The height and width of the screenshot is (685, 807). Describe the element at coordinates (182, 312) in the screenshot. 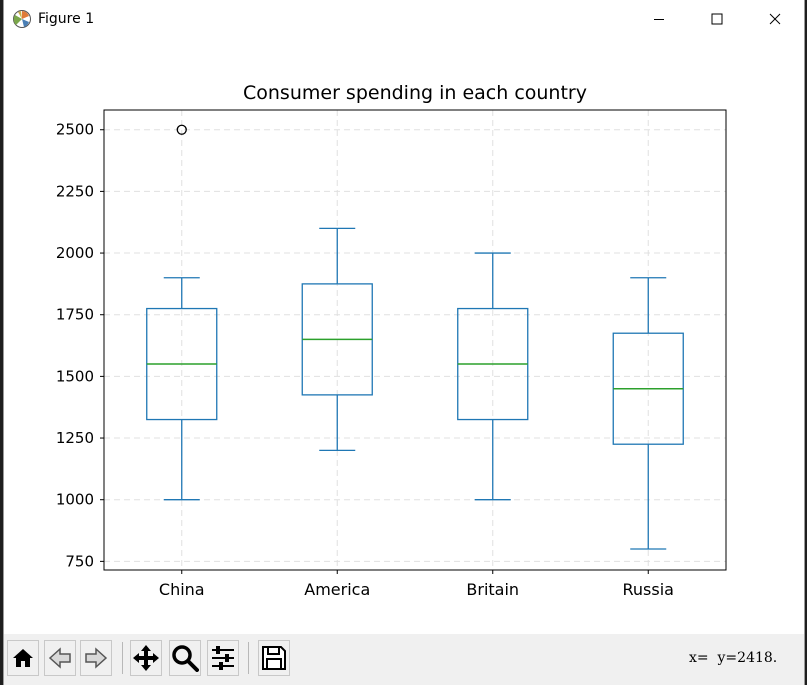

I see `box-china` at that location.